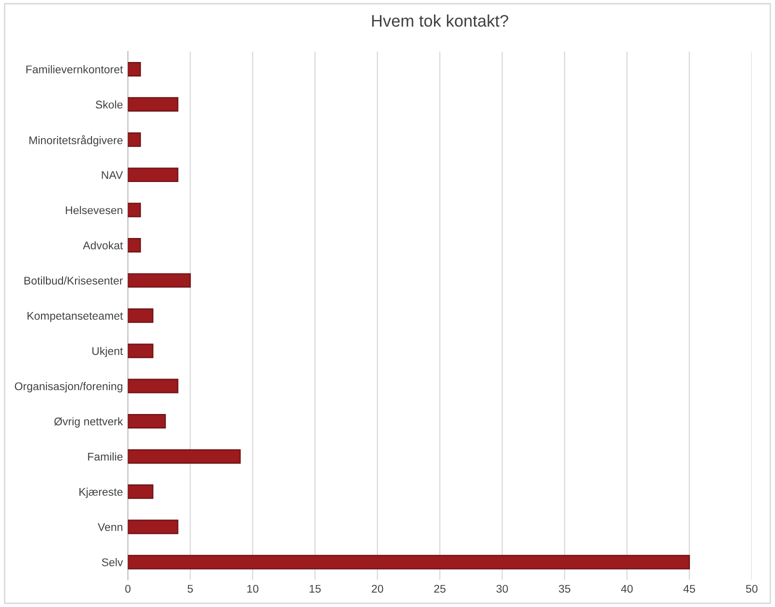  I want to click on y-tick-label: Familievernkontoret, so click(74, 69).